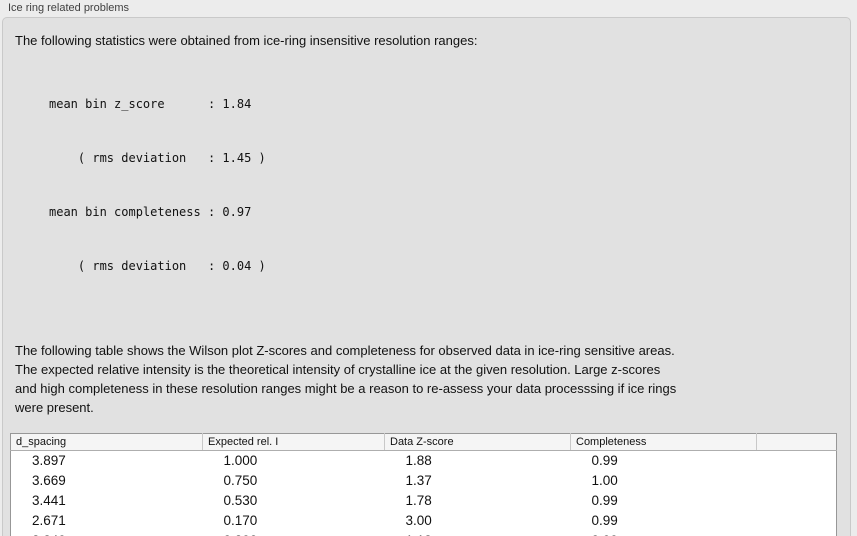 The width and height of the screenshot is (857, 536). I want to click on cell-data-z-score: 1.78, so click(418, 500).